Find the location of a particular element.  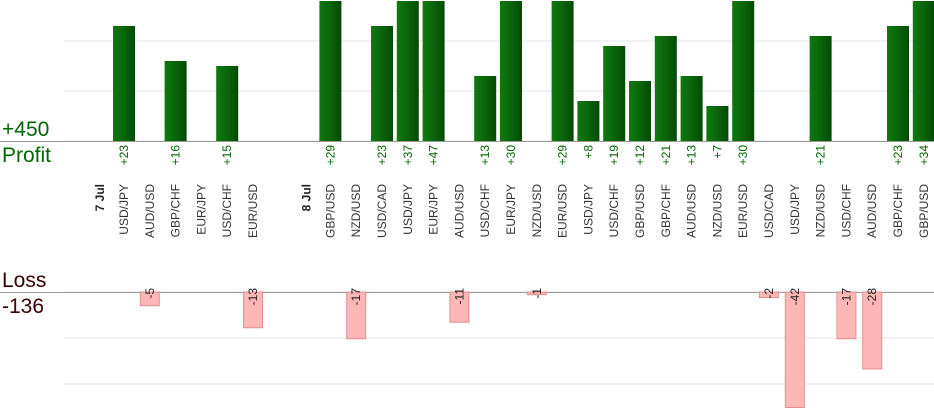

profit-value-label: +12 is located at coordinates (640, 155).